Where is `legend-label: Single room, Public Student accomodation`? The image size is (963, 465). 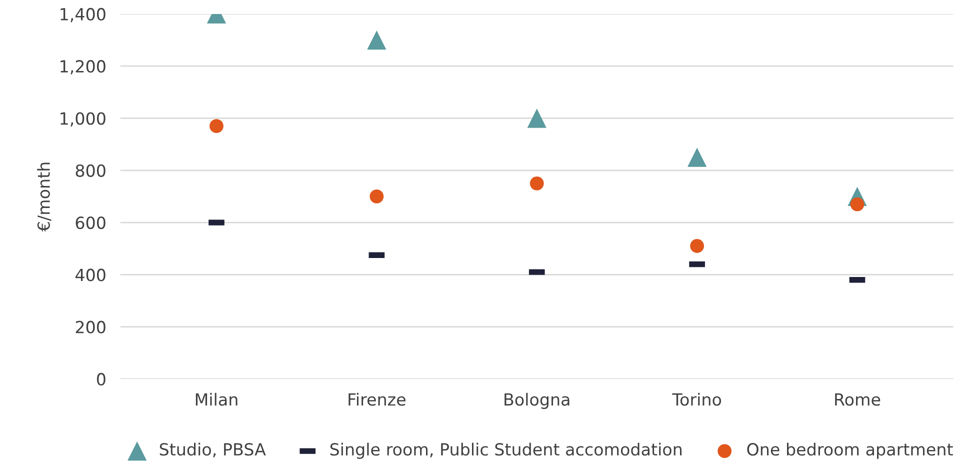 legend-label: Single room, Public Student accomodation is located at coordinates (506, 450).